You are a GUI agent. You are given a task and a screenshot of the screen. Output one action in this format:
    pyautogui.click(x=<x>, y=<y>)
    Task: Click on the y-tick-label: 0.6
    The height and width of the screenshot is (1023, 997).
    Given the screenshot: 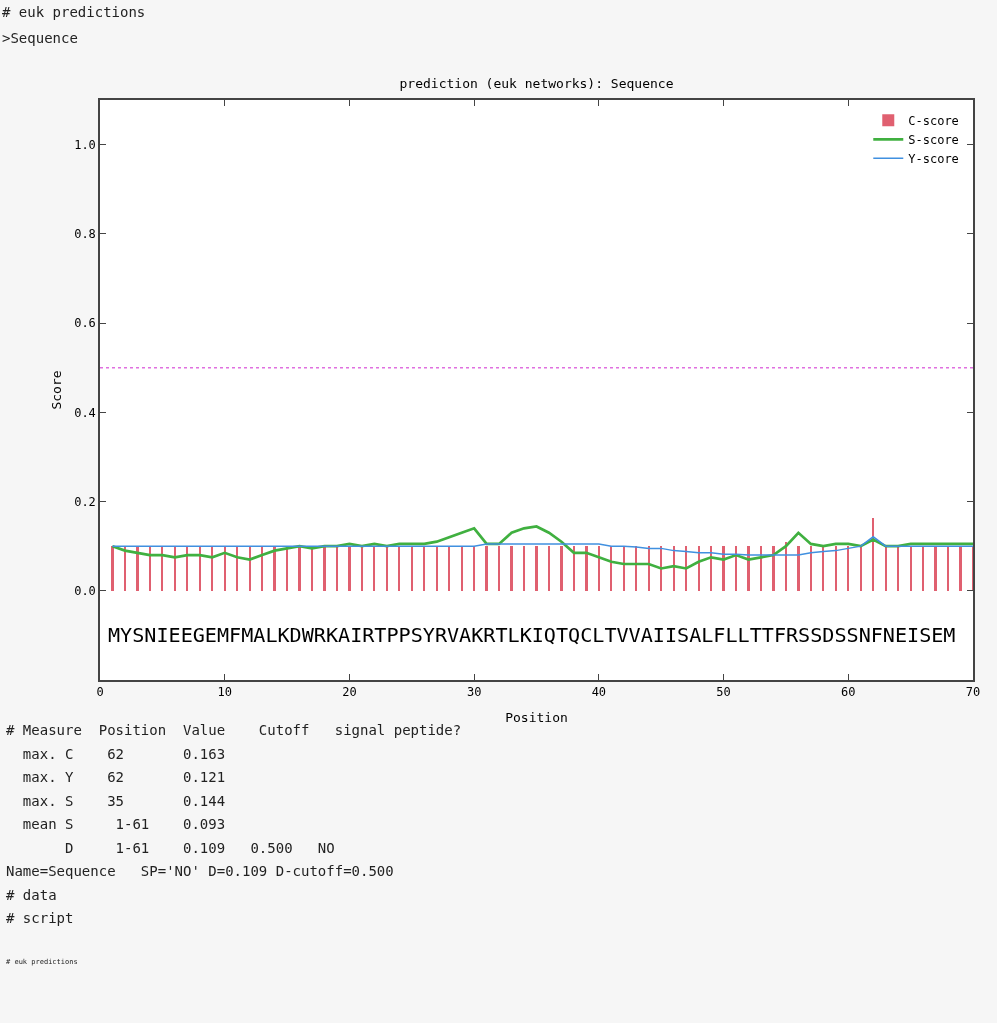 What is the action you would take?
    pyautogui.click(x=85, y=323)
    